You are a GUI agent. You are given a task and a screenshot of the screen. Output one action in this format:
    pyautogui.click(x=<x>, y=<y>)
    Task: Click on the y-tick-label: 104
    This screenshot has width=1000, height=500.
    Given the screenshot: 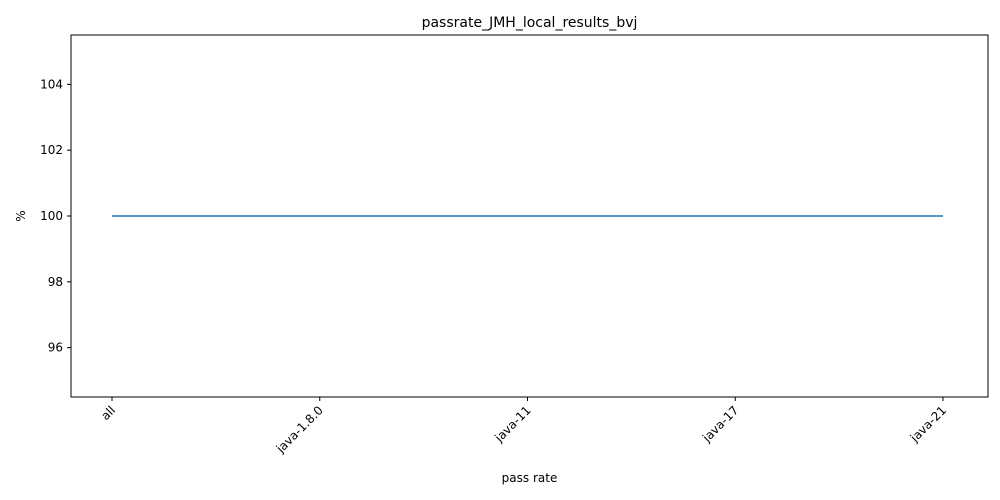 What is the action you would take?
    pyautogui.click(x=51, y=84)
    